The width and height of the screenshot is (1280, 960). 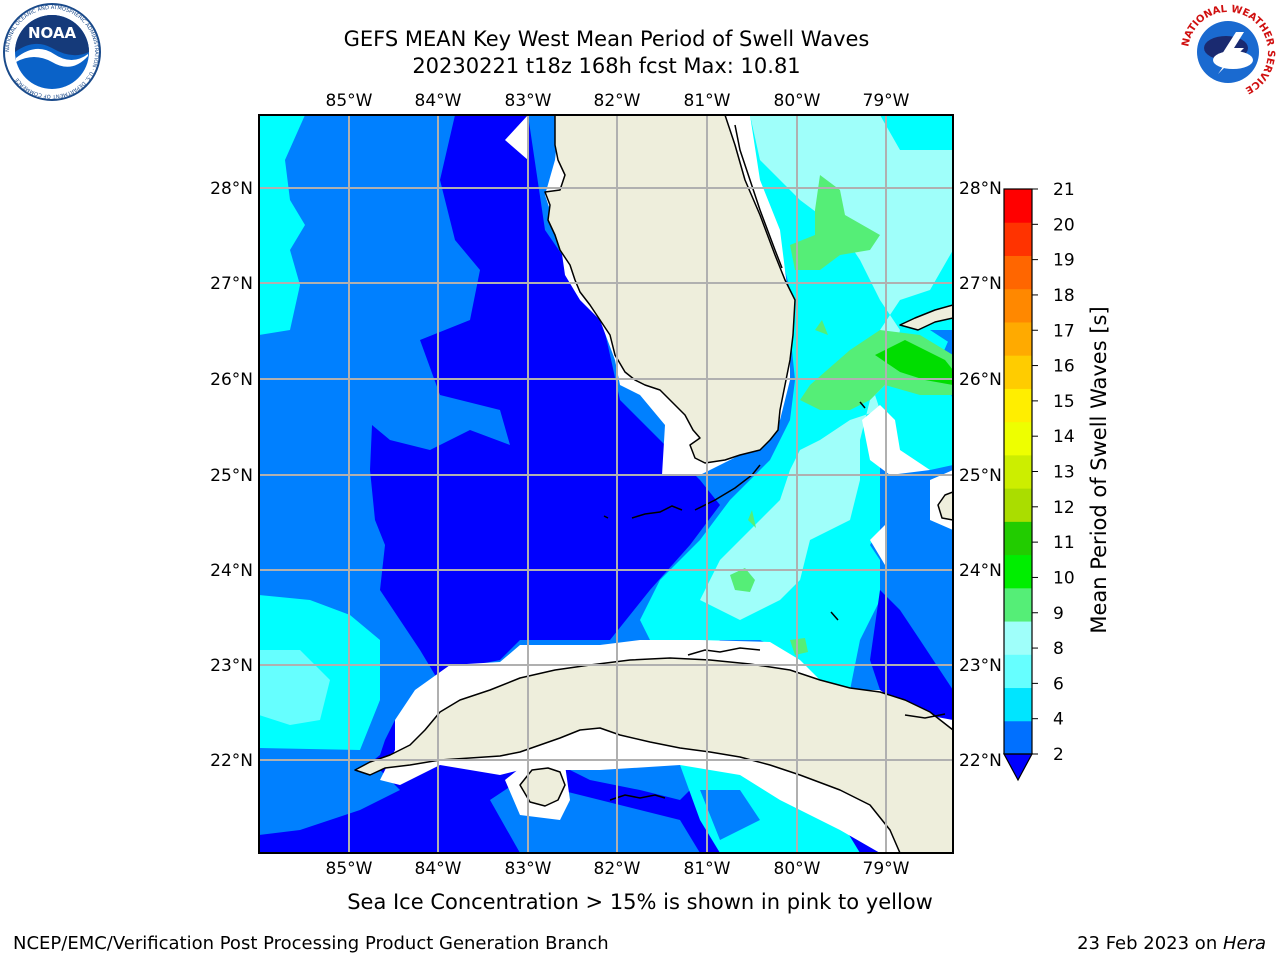 What do you see at coordinates (1064, 331) in the screenshot?
I see `colorbar-tick-label: 17` at bounding box center [1064, 331].